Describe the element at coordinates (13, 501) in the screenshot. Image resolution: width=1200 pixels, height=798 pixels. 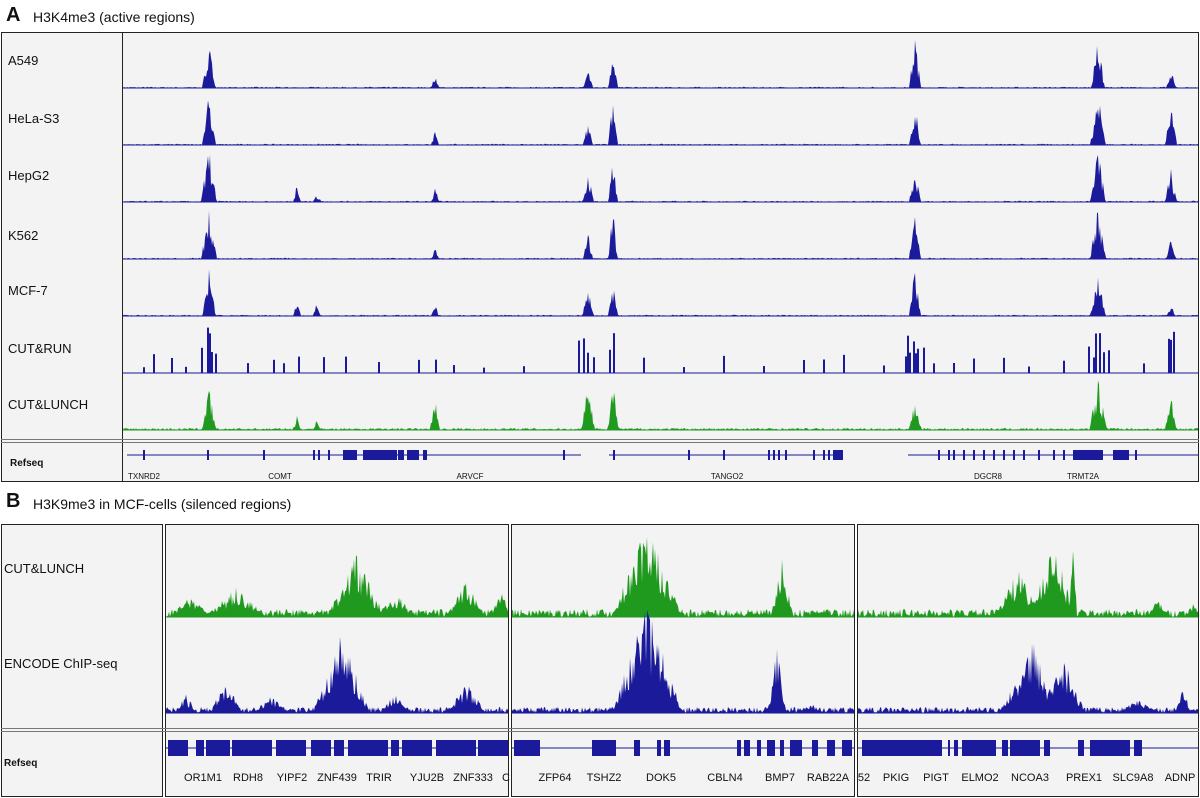
I see `panel-b-letter: B` at that location.